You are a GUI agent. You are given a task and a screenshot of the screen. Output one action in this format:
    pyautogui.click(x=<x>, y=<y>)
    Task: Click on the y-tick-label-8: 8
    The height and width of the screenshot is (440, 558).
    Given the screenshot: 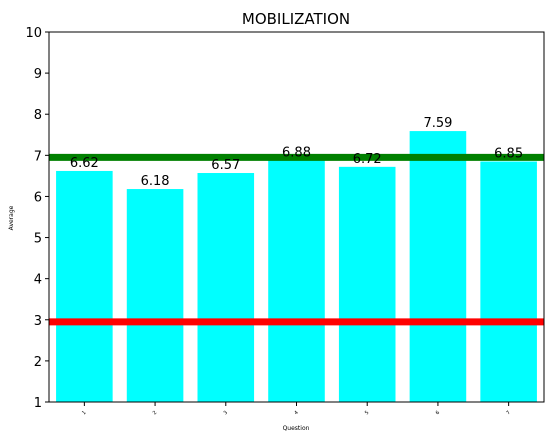 What is the action you would take?
    pyautogui.click(x=38, y=115)
    